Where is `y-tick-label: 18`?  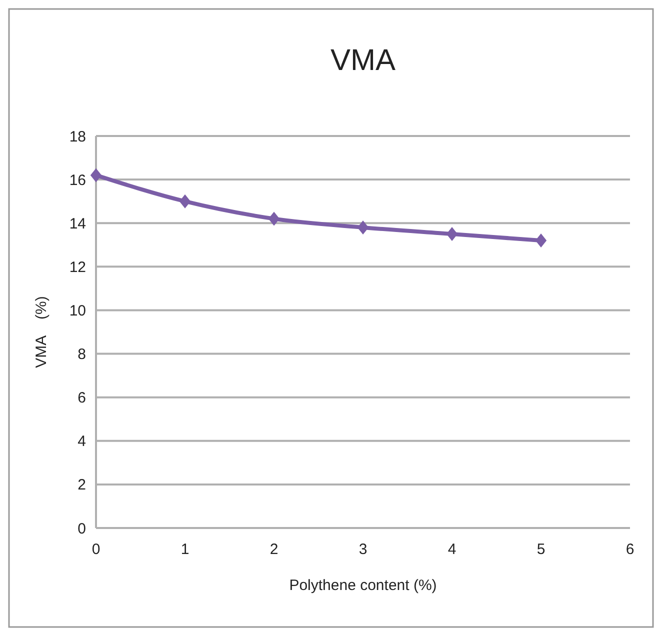 y-tick-label: 18 is located at coordinates (77, 137).